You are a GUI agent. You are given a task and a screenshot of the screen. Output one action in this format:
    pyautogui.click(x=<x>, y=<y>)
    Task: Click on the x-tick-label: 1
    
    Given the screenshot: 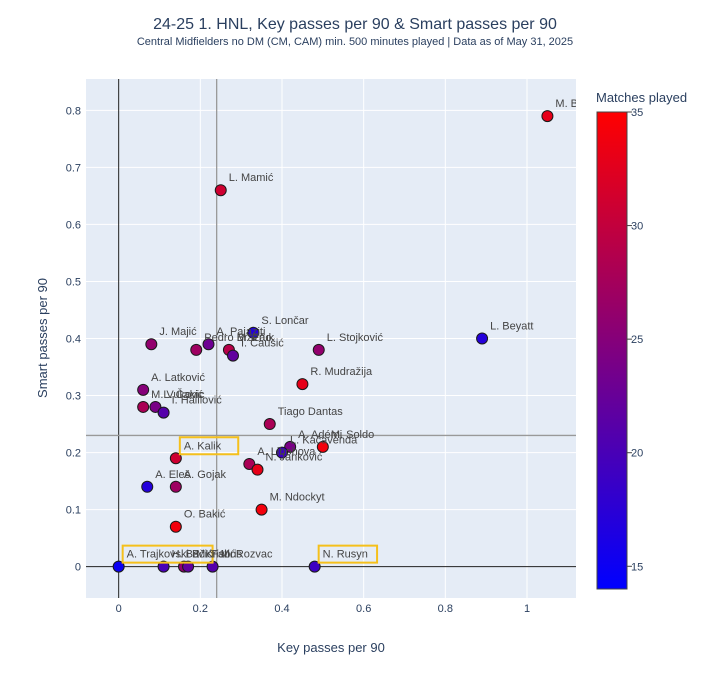 What is the action you would take?
    pyautogui.click(x=527, y=609)
    